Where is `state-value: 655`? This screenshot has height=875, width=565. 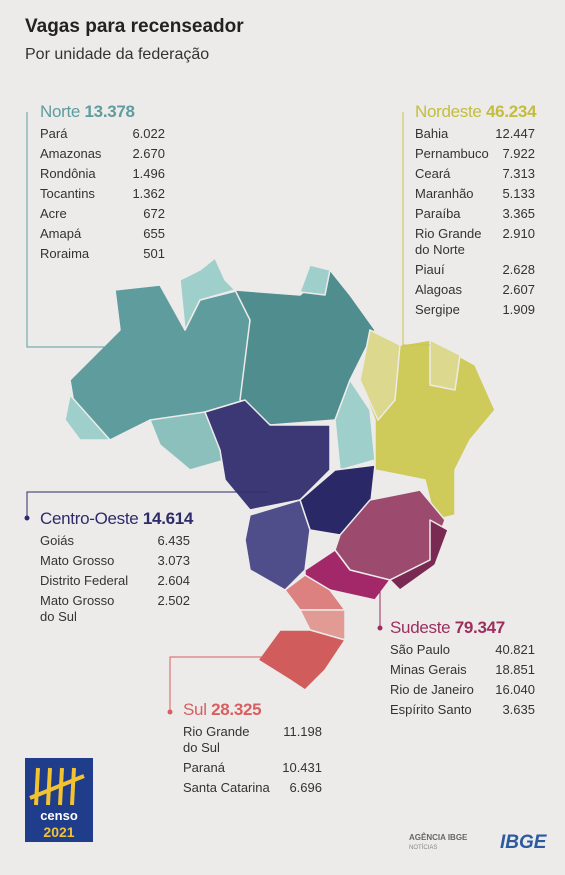
state-value: 655 is located at coordinates (154, 233).